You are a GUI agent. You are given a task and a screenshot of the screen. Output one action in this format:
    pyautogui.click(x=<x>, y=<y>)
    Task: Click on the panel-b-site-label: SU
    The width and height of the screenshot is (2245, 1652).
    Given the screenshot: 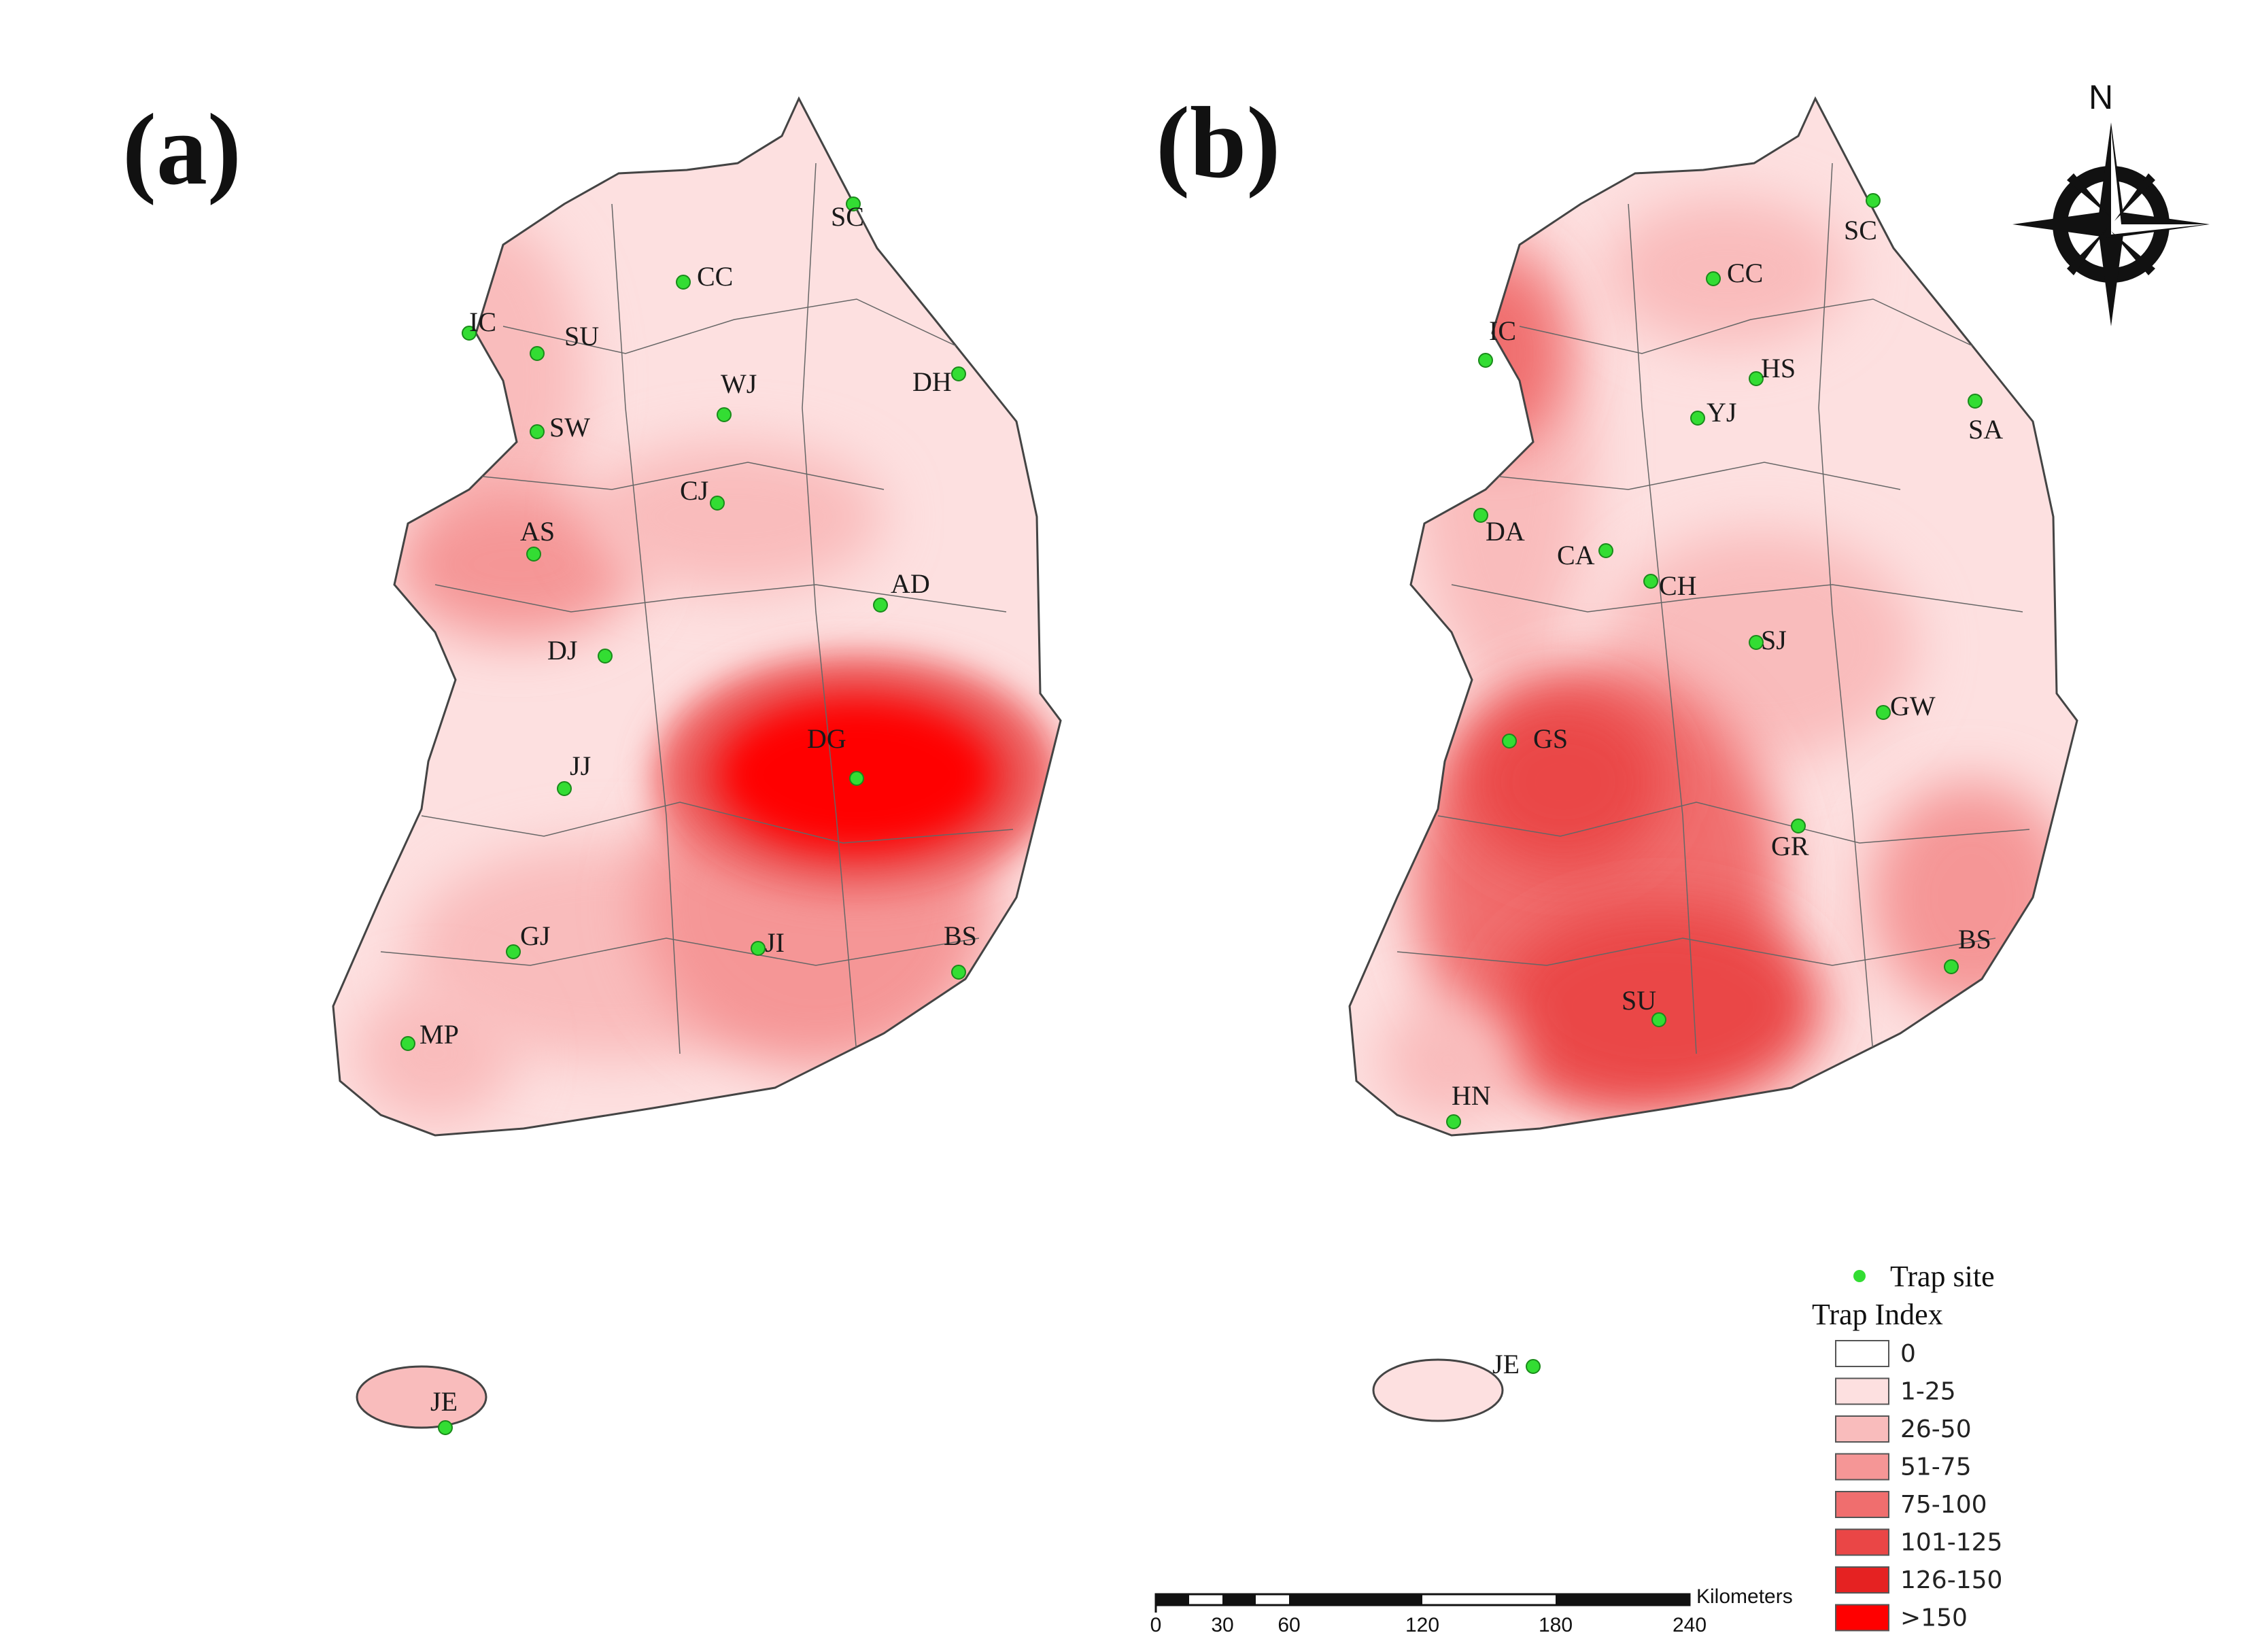 What is the action you would take?
    pyautogui.click(x=1639, y=1000)
    